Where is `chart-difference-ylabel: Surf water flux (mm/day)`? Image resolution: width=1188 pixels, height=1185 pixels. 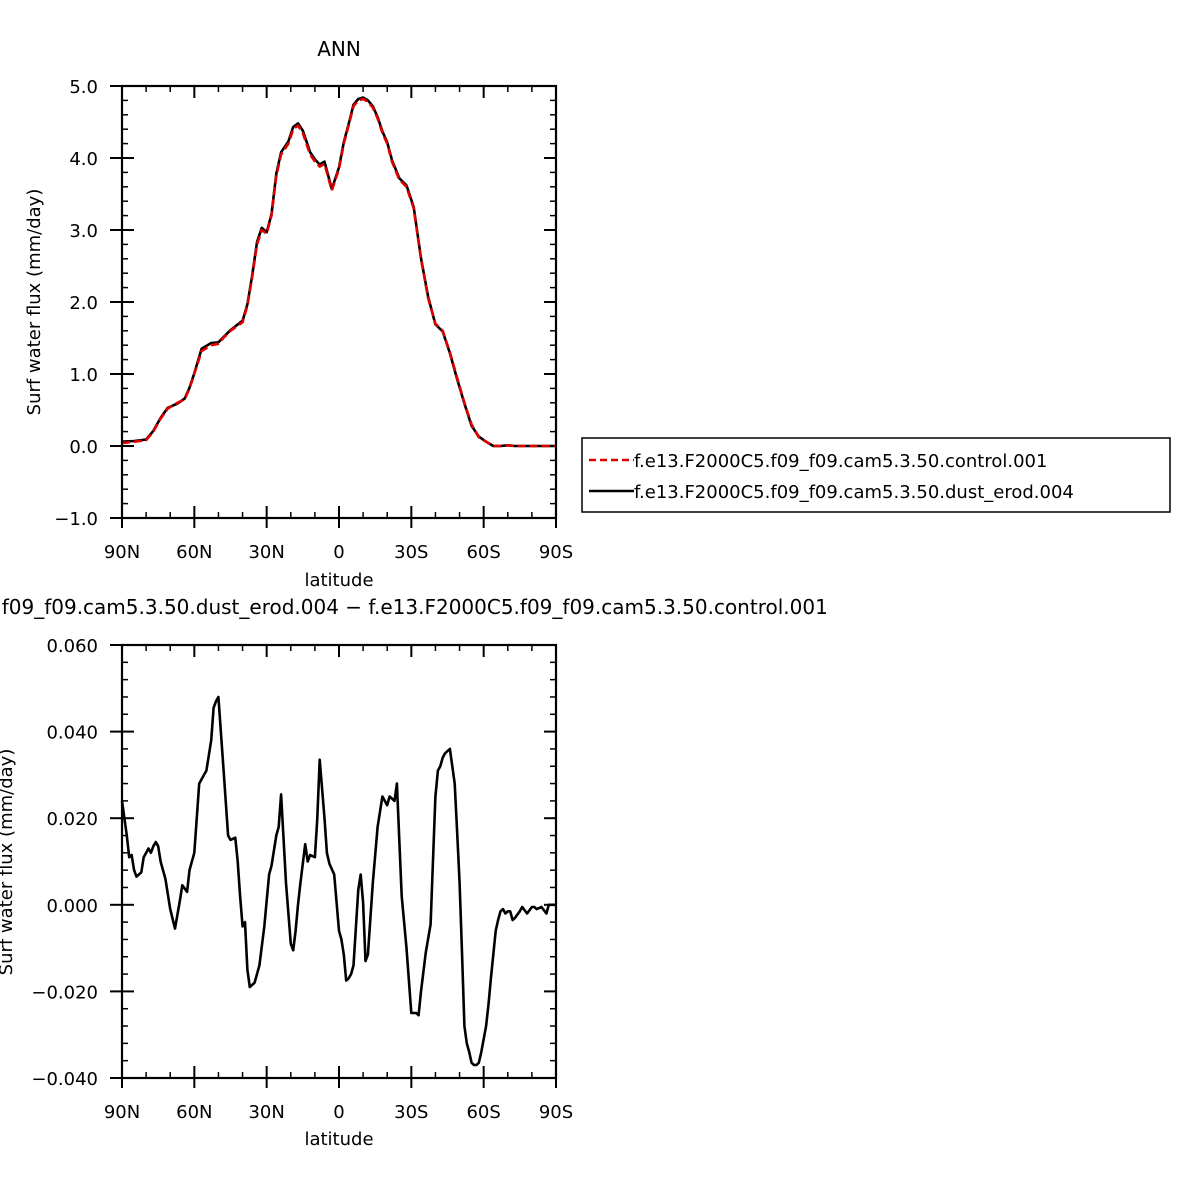
chart-difference-ylabel: Surf water flux (mm/day) is located at coordinates (8, 862).